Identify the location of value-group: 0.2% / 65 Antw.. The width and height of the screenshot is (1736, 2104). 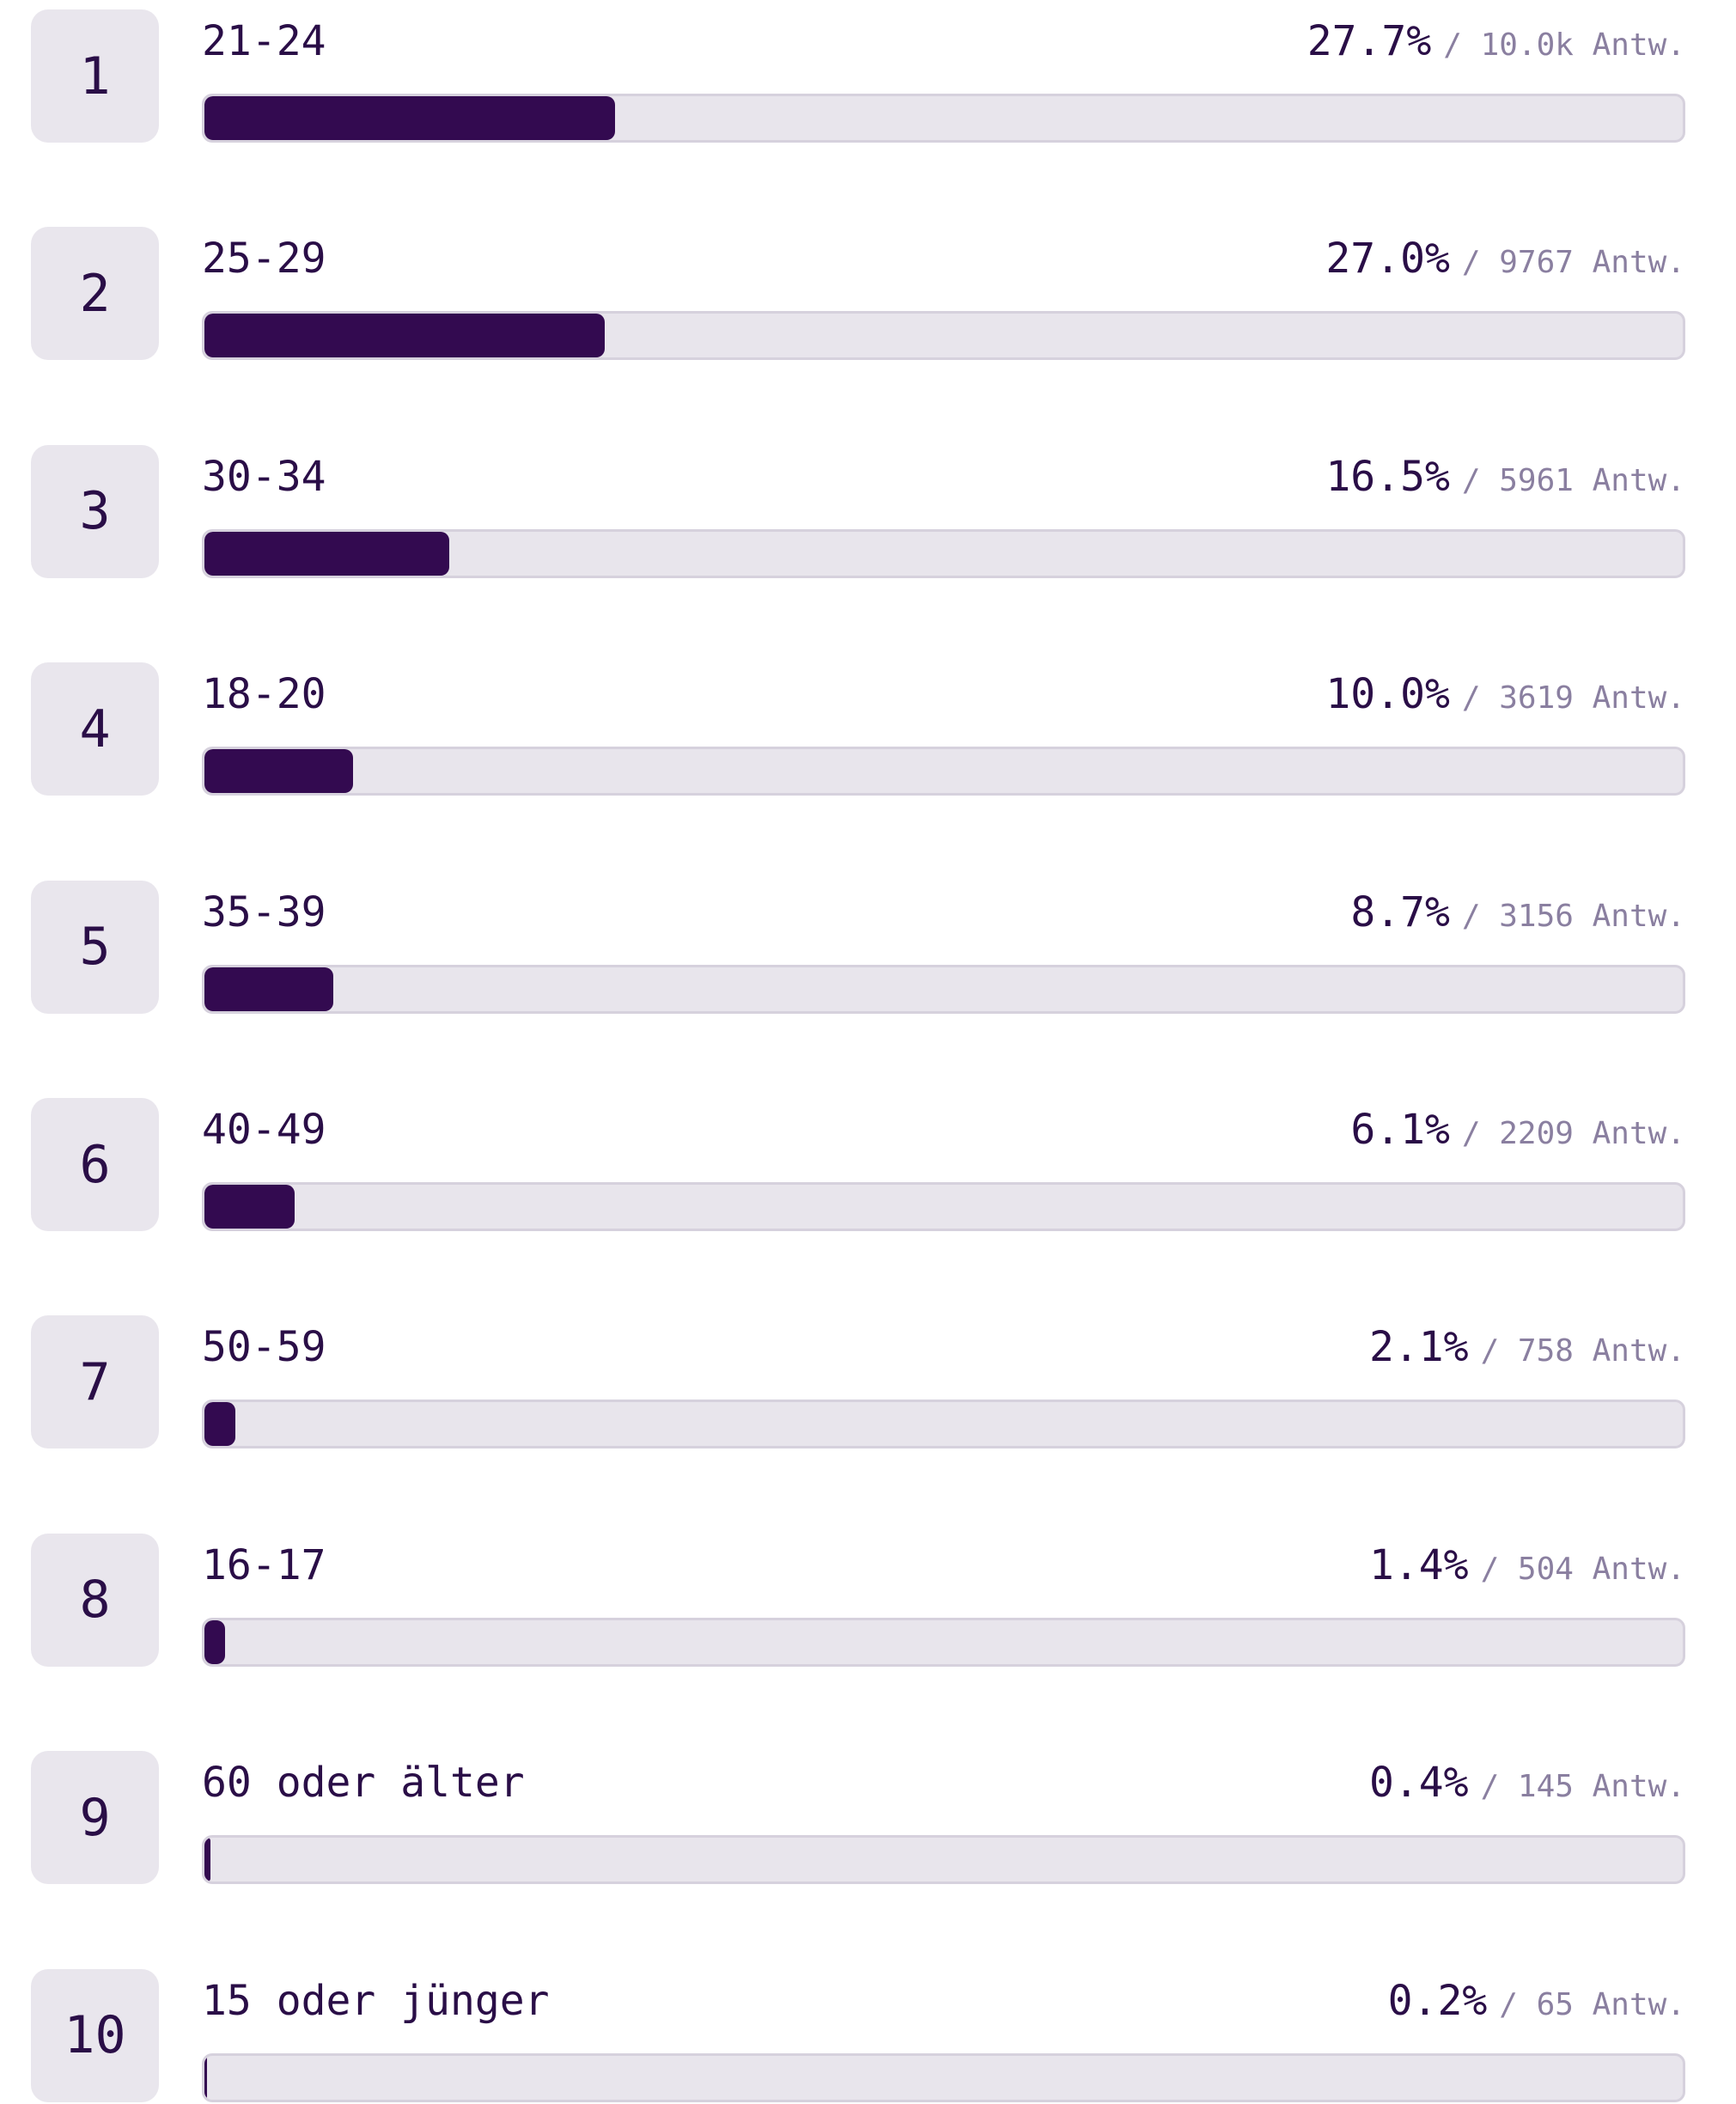
(1537, 2003).